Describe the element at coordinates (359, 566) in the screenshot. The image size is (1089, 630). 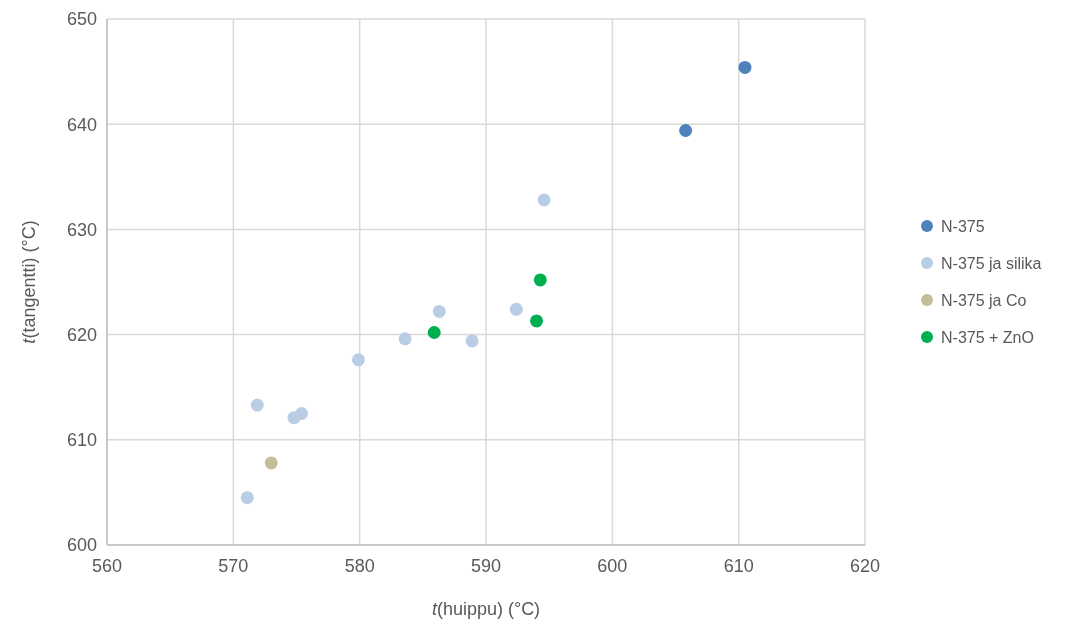
I see `x-tick-label: 580` at that location.